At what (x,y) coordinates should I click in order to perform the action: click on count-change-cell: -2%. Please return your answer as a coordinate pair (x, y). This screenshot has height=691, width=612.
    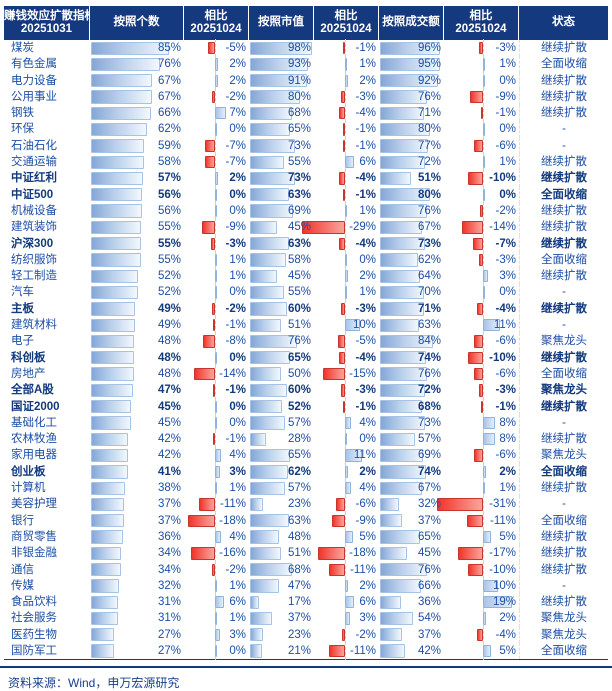
    Looking at the image, I should click on (216, 309).